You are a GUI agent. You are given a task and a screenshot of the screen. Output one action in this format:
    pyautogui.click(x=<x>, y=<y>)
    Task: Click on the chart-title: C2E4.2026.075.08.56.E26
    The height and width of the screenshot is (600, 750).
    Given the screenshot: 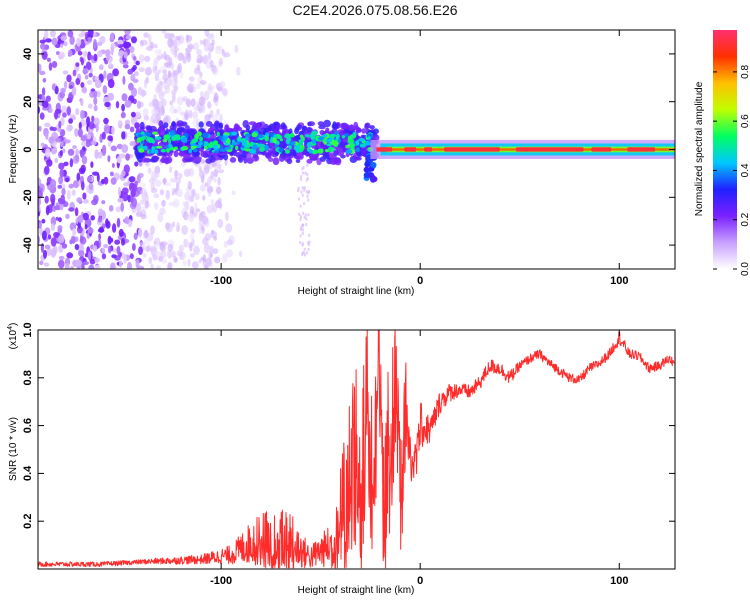 What is the action you would take?
    pyautogui.click(x=375, y=10)
    